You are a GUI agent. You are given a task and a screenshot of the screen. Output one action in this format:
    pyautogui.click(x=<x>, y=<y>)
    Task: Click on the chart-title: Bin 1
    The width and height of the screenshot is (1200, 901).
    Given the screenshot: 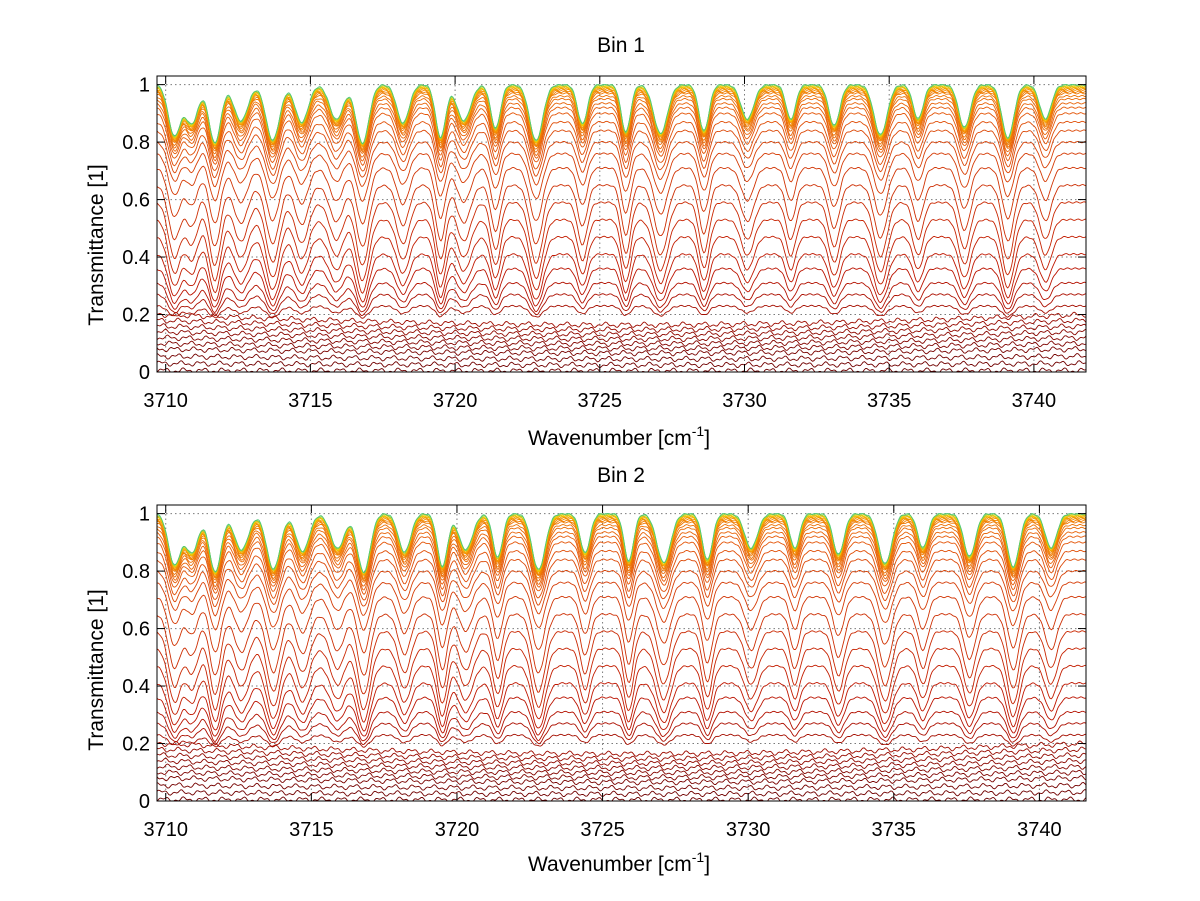 What is the action you would take?
    pyautogui.click(x=621, y=45)
    